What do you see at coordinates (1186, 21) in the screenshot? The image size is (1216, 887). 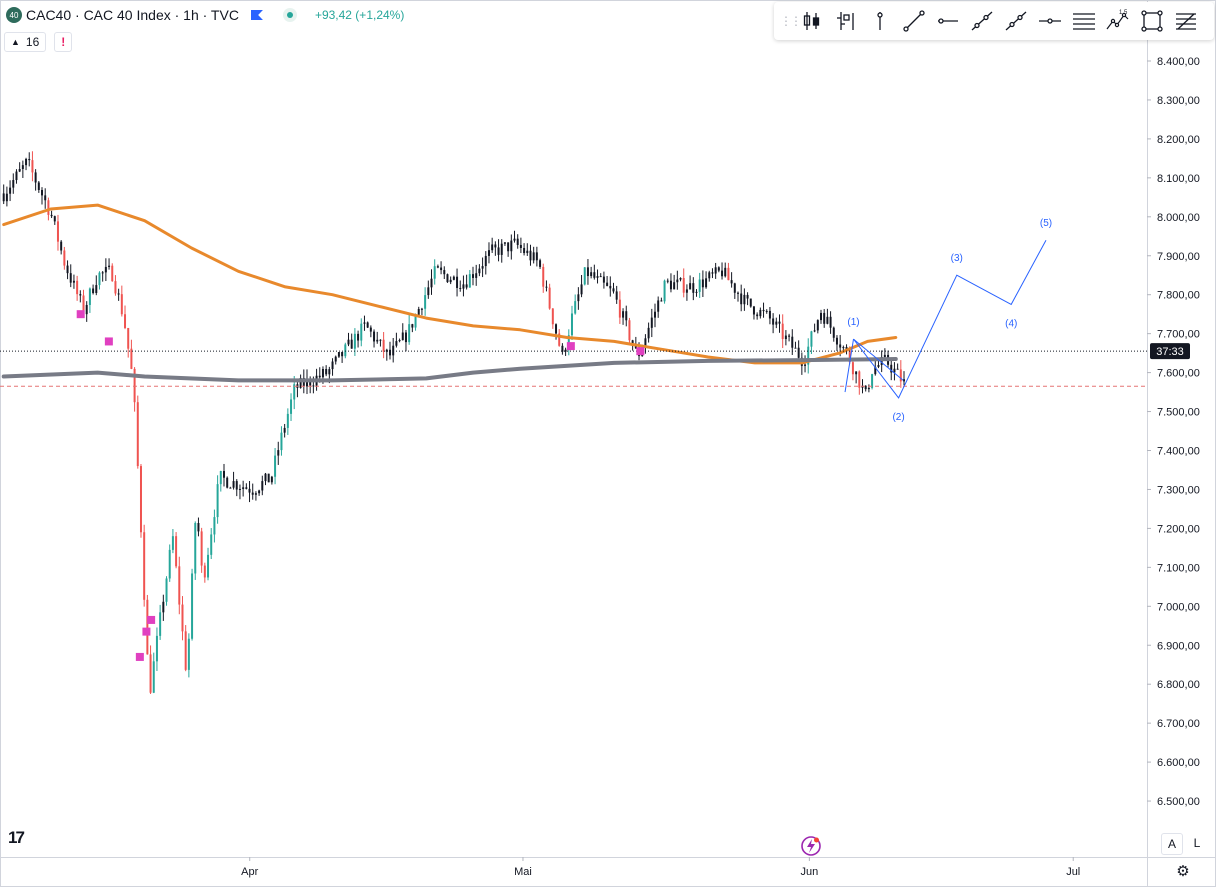 I see `fib-retracement-tool-button` at bounding box center [1186, 21].